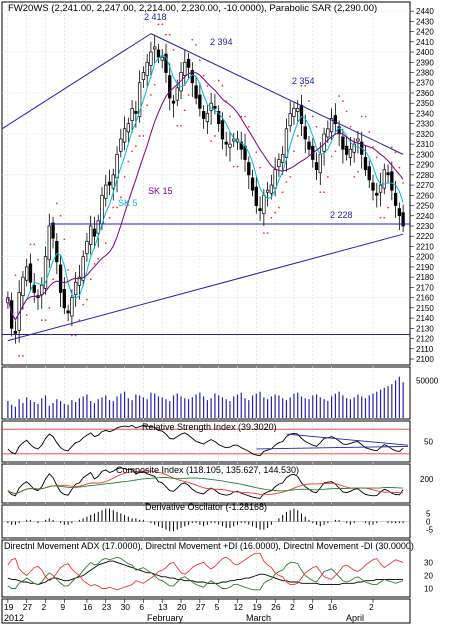 Image resolution: width=450 pixels, height=625 pixels. Describe the element at coordinates (425, 226) in the screenshot. I see `price-tick-label: 2230` at that location.